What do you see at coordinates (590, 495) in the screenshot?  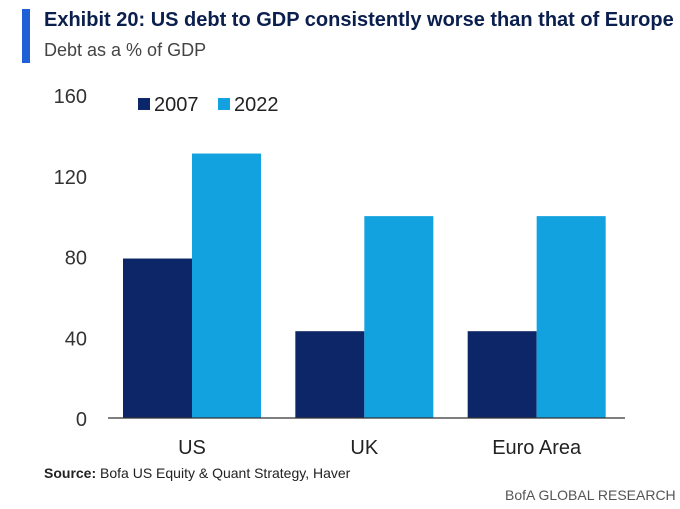 I see `brand-label: BofA GLOBAL RESEARCH` at bounding box center [590, 495].